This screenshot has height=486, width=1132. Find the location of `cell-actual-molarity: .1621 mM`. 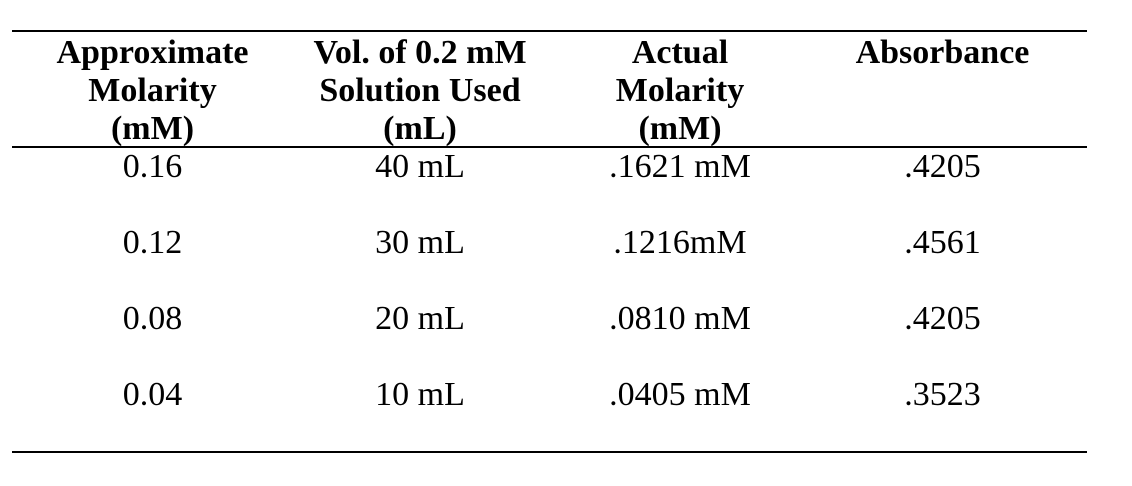

cell-actual-molarity: .1621 mM is located at coordinates (680, 166).